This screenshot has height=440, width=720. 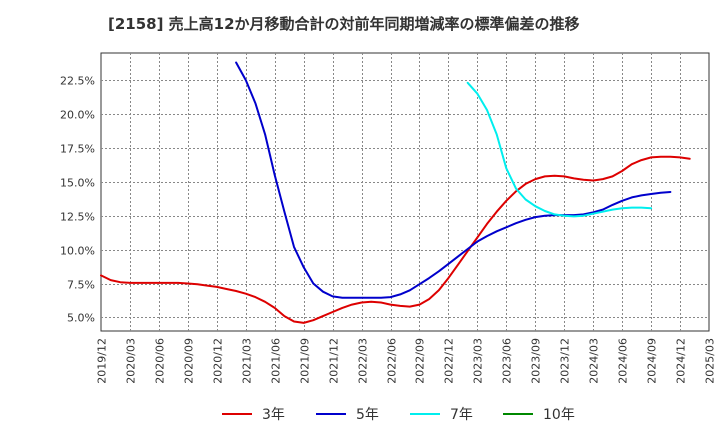 I want to click on x-tick-label: 2021/12, so click(x=334, y=361).